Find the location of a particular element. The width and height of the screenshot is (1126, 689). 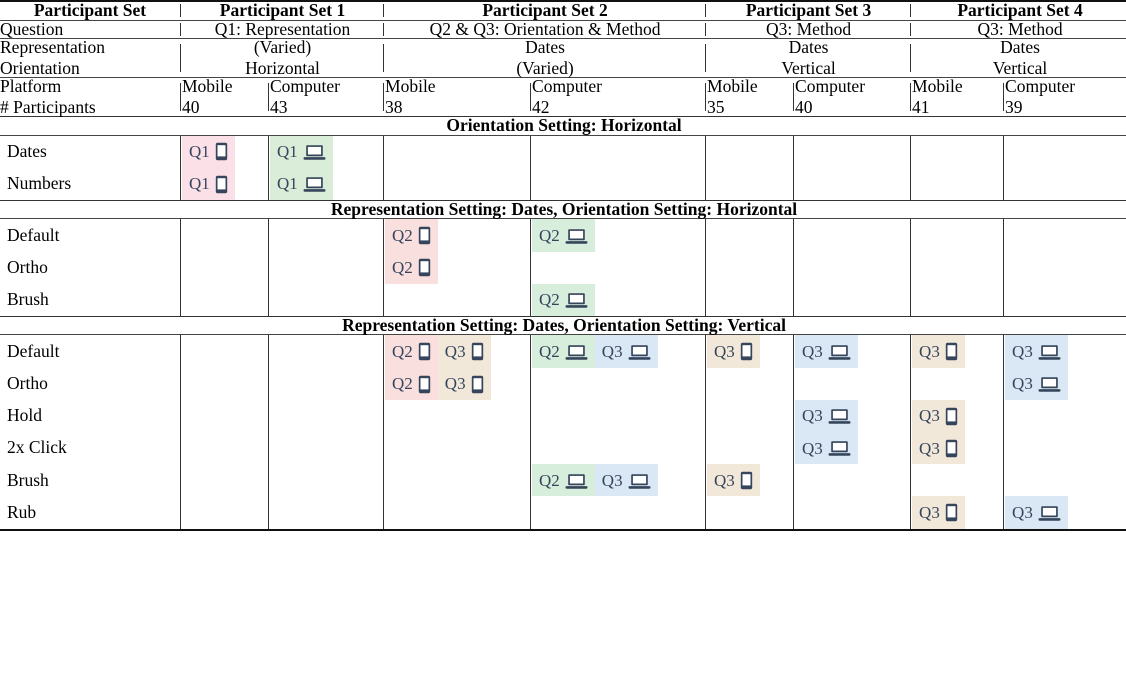

section-cell-col-4: Q2 Q2 is located at coordinates (619, 267).